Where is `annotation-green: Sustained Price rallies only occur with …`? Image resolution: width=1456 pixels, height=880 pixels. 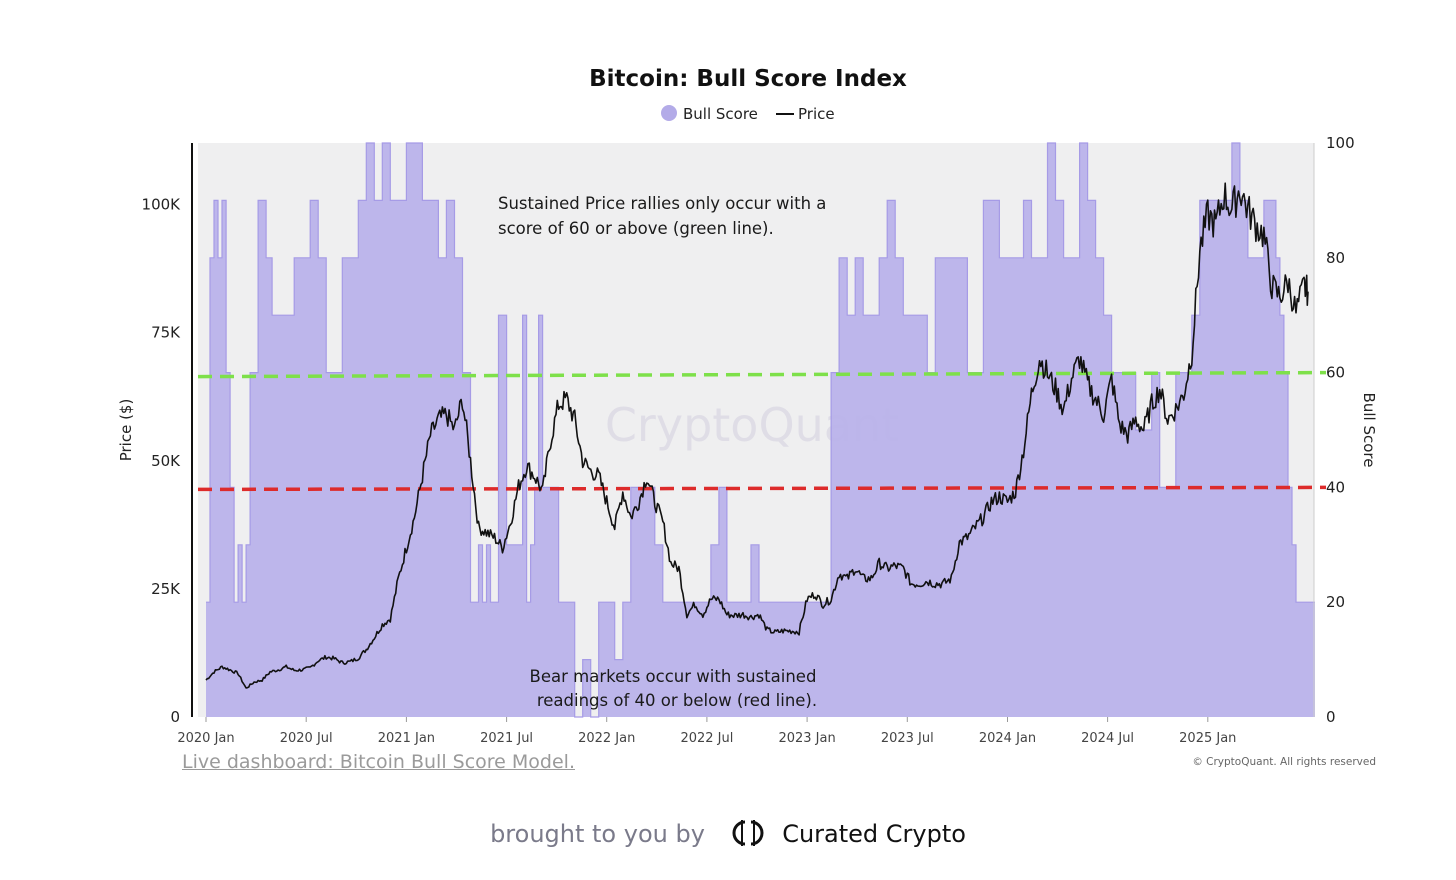
annotation-green: Sustained Price rallies only occur with … is located at coordinates (662, 216).